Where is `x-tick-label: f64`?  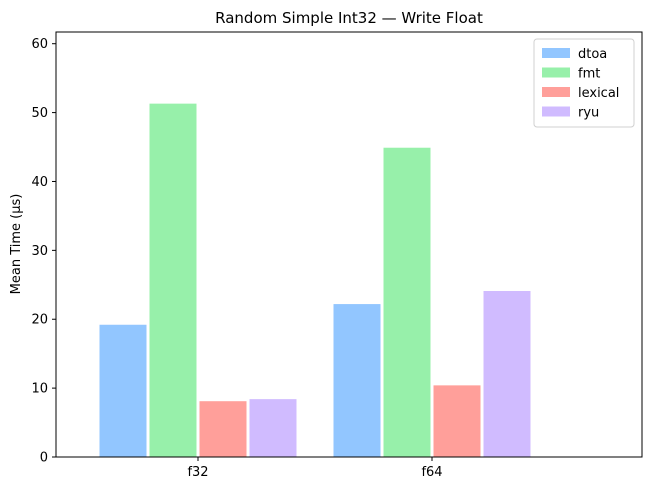
x-tick-label: f64 is located at coordinates (431, 472).